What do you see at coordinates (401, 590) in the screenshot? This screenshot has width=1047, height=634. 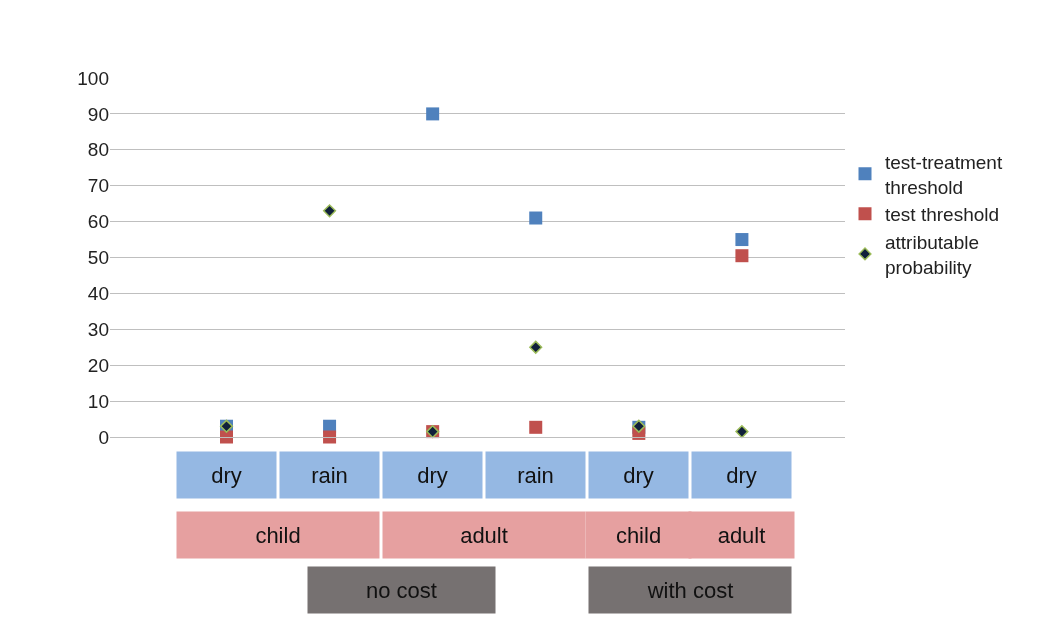 I see `text: no cost` at bounding box center [401, 590].